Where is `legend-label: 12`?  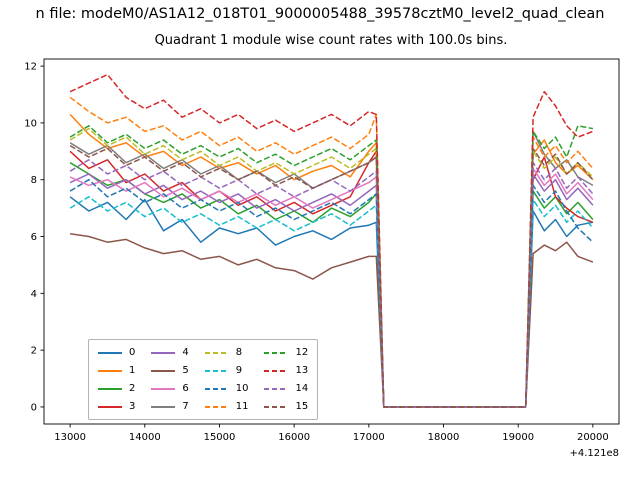
legend-label: 12 is located at coordinates (302, 352).